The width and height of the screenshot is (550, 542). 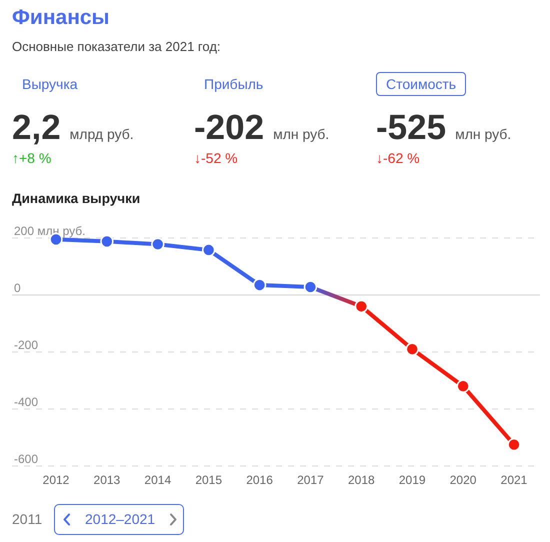 What do you see at coordinates (362, 480) in the screenshot?
I see `x-tick-label: 2018` at bounding box center [362, 480].